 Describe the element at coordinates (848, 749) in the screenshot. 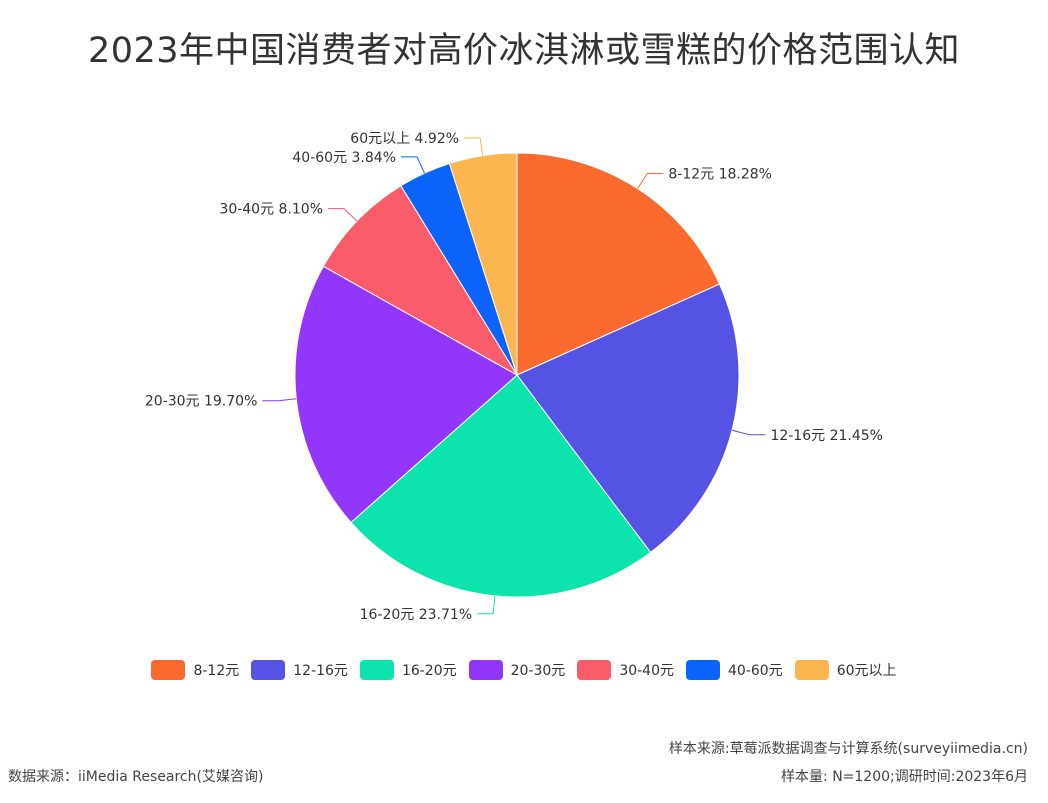

I see `sample-source-note: 样本来源:草莓派数据调查与计算系统(surveyiimedia.cn)` at that location.